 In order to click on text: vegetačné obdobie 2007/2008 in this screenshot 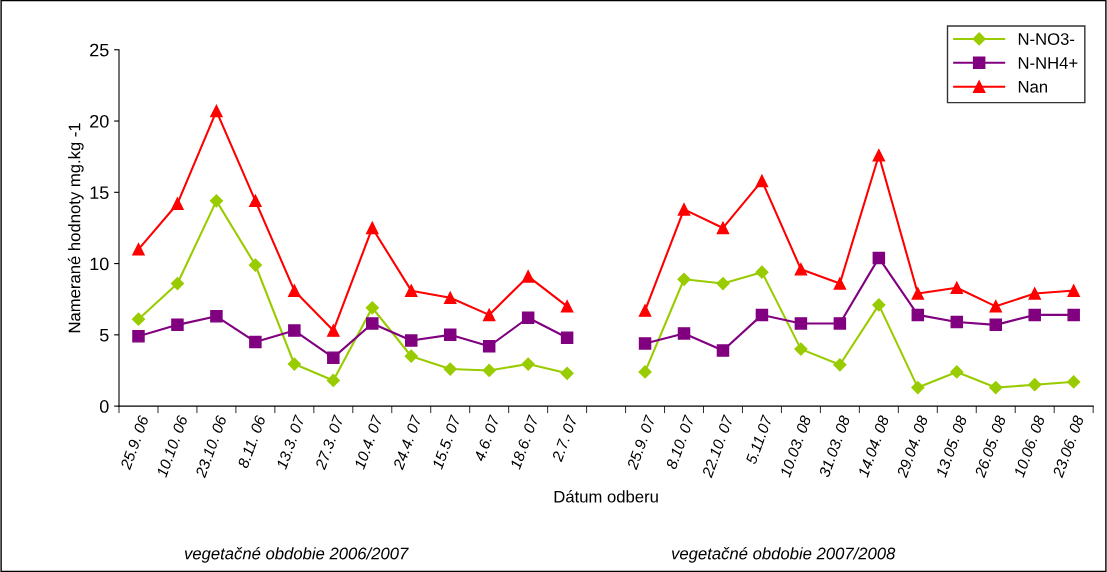, I will do `click(783, 554)`.